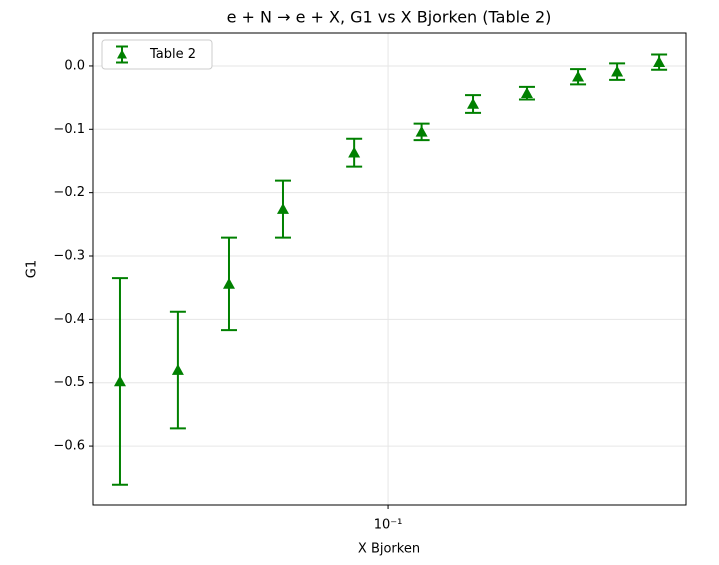 Image resolution: width=719 pixels, height=565 pixels. What do you see at coordinates (389, 549) in the screenshot?
I see `x-axis-label: X Bjorken` at bounding box center [389, 549].